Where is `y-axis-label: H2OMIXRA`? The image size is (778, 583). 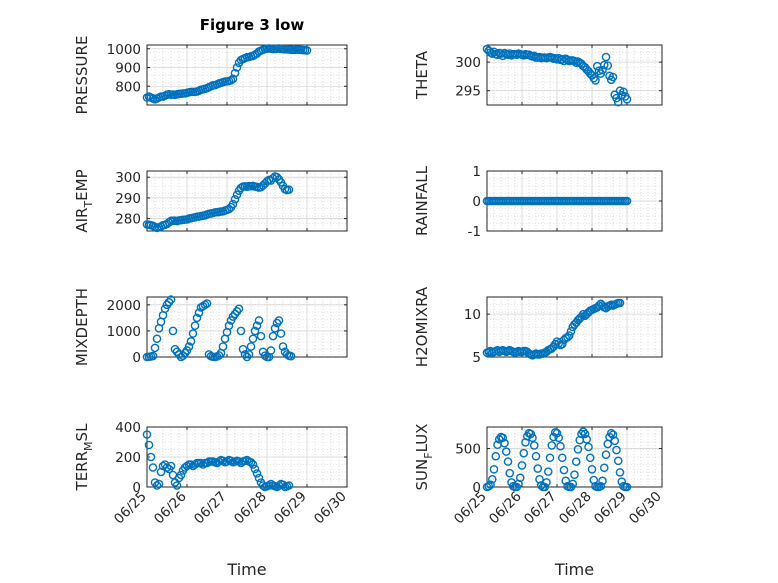
y-axis-label: H2OMIXRA is located at coordinates (422, 326).